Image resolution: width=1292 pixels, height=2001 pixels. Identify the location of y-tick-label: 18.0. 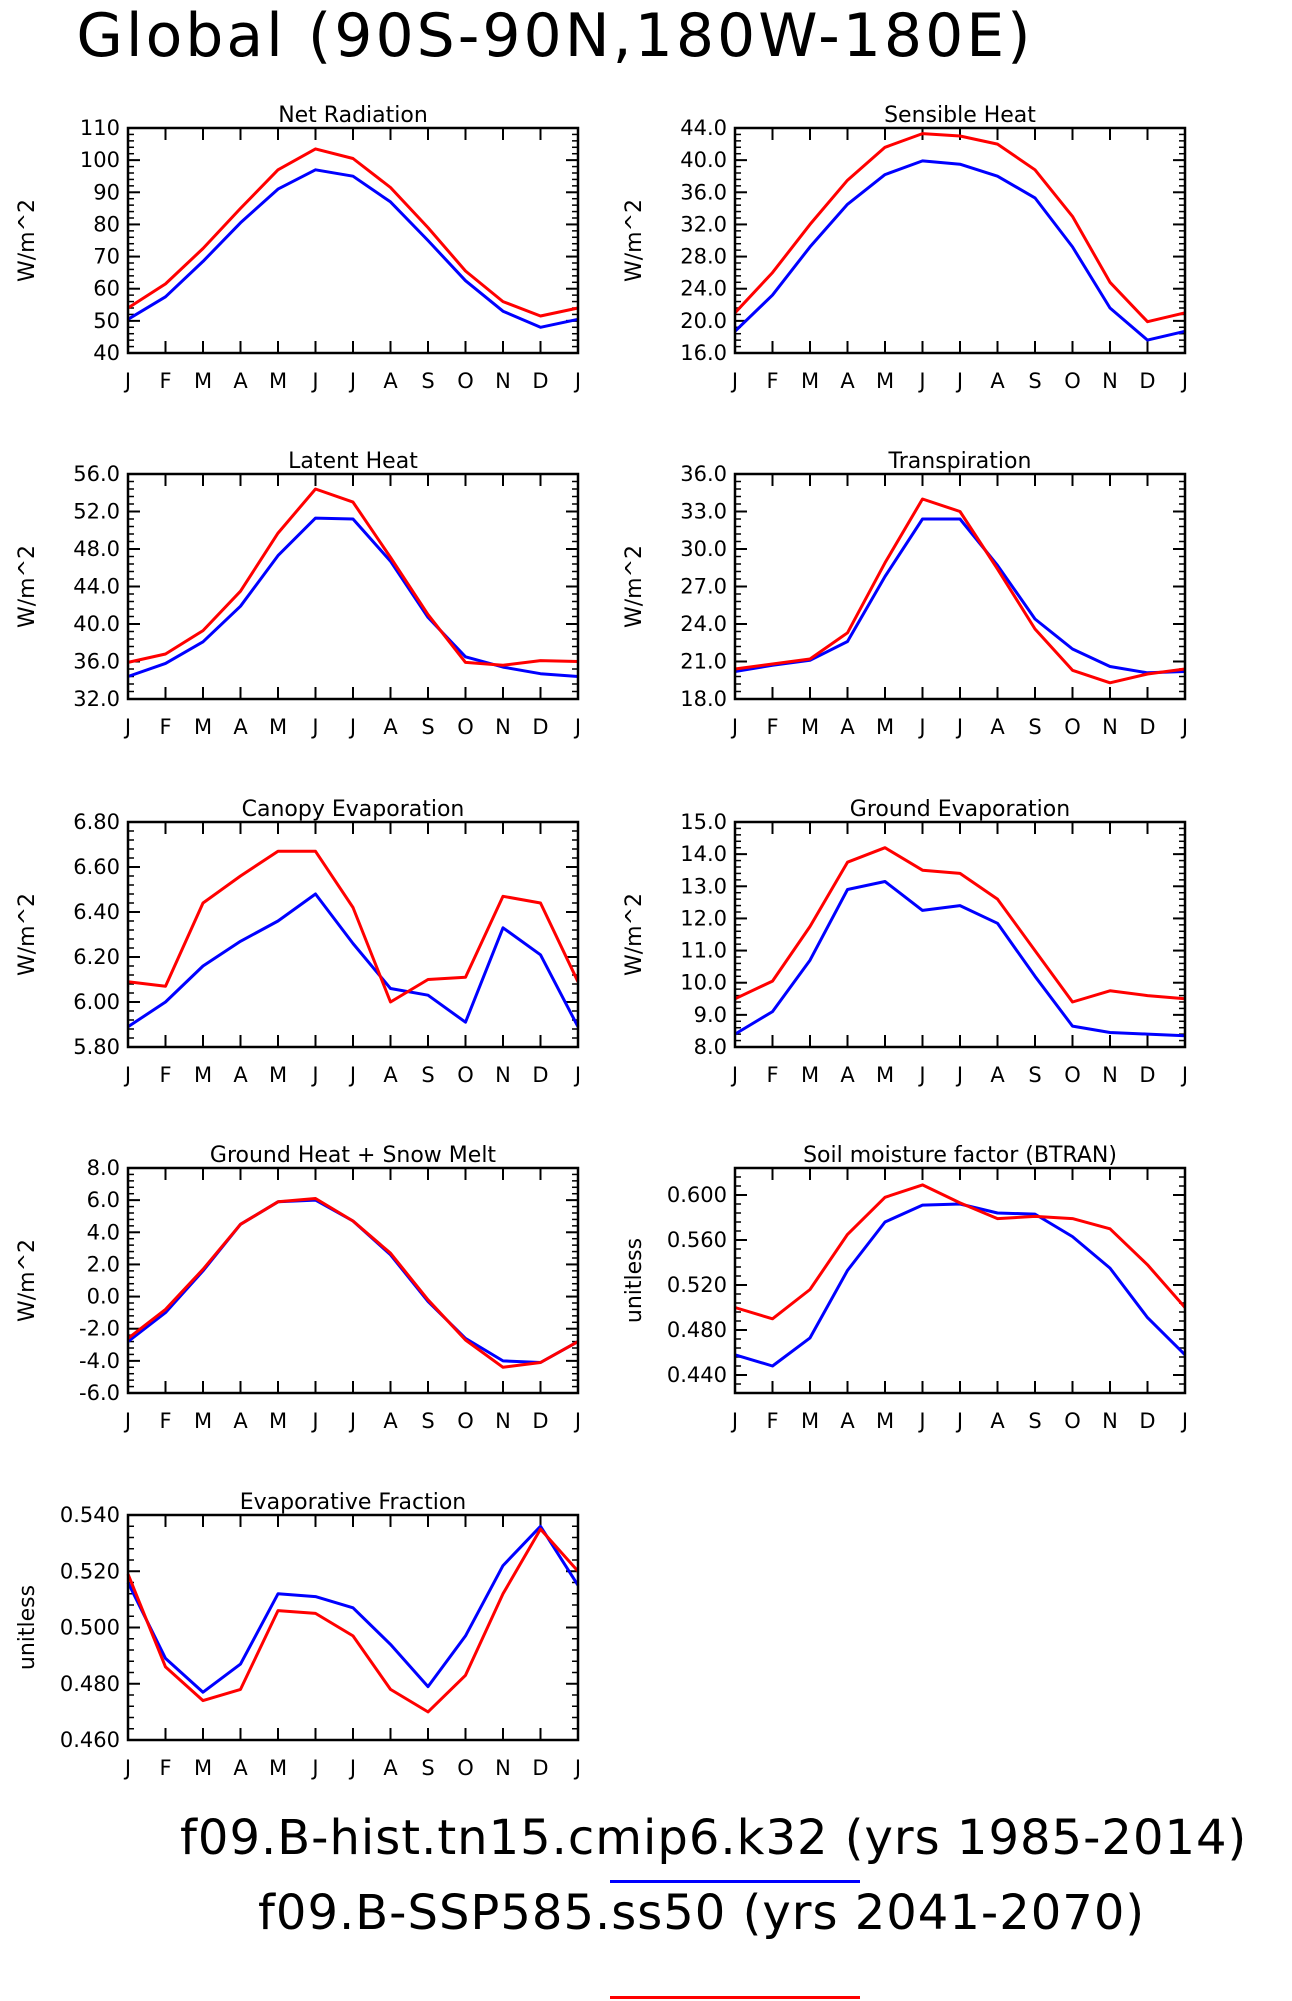
(703, 699).